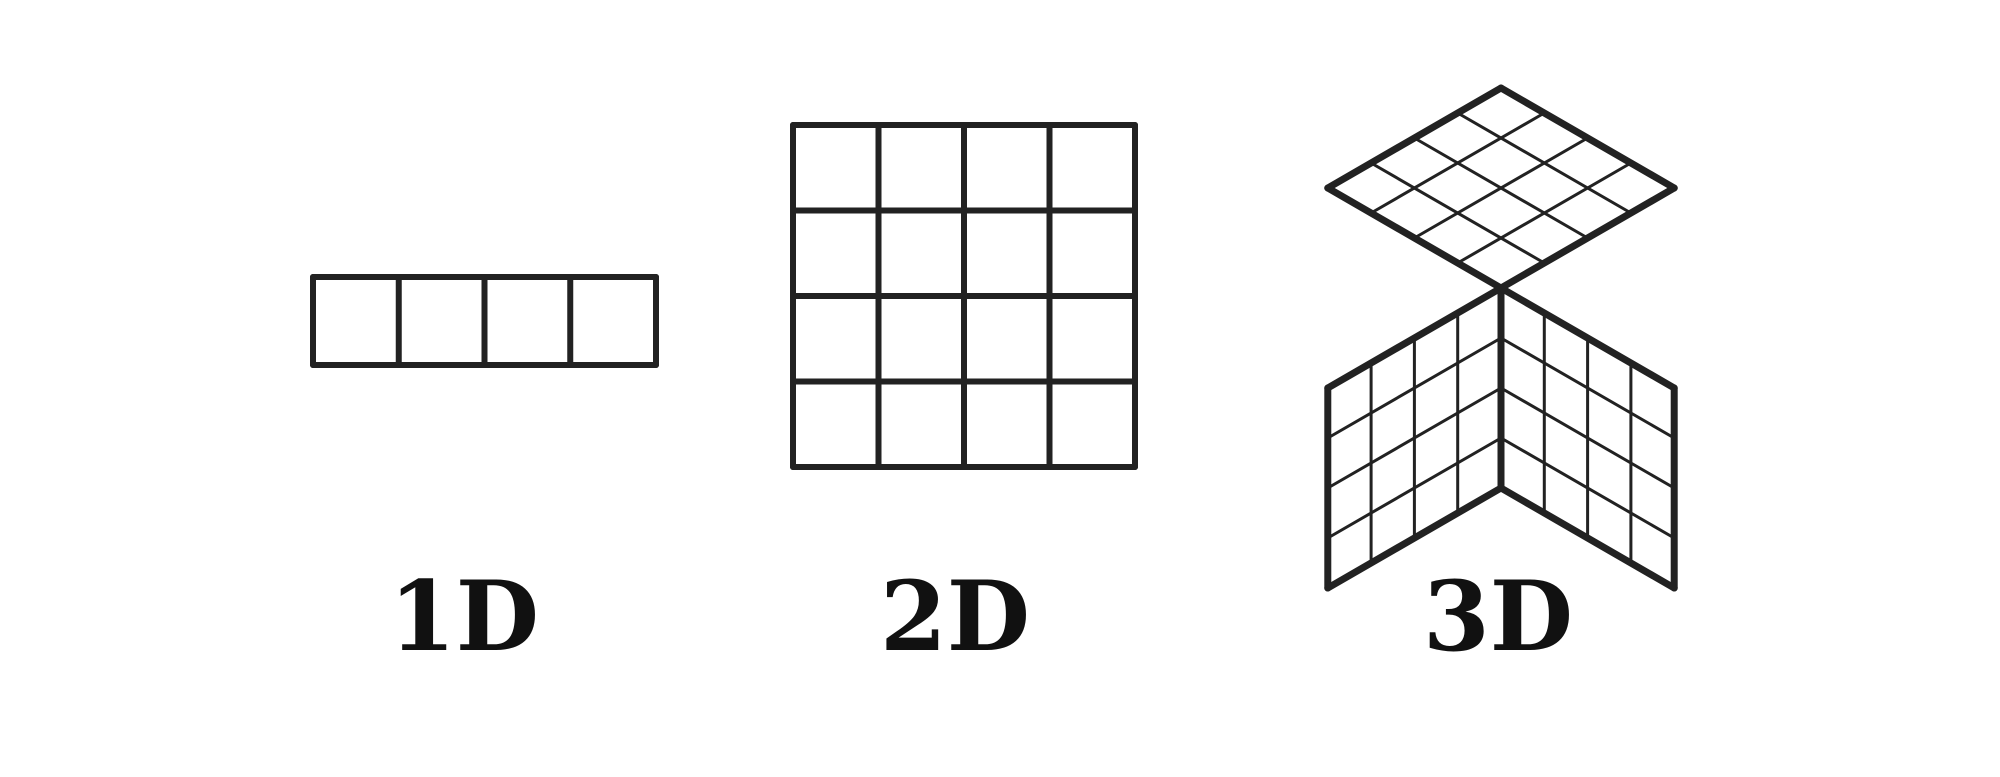 This screenshot has width=2000, height=777. What do you see at coordinates (484, 321) in the screenshot?
I see `one-dimensional-strip` at bounding box center [484, 321].